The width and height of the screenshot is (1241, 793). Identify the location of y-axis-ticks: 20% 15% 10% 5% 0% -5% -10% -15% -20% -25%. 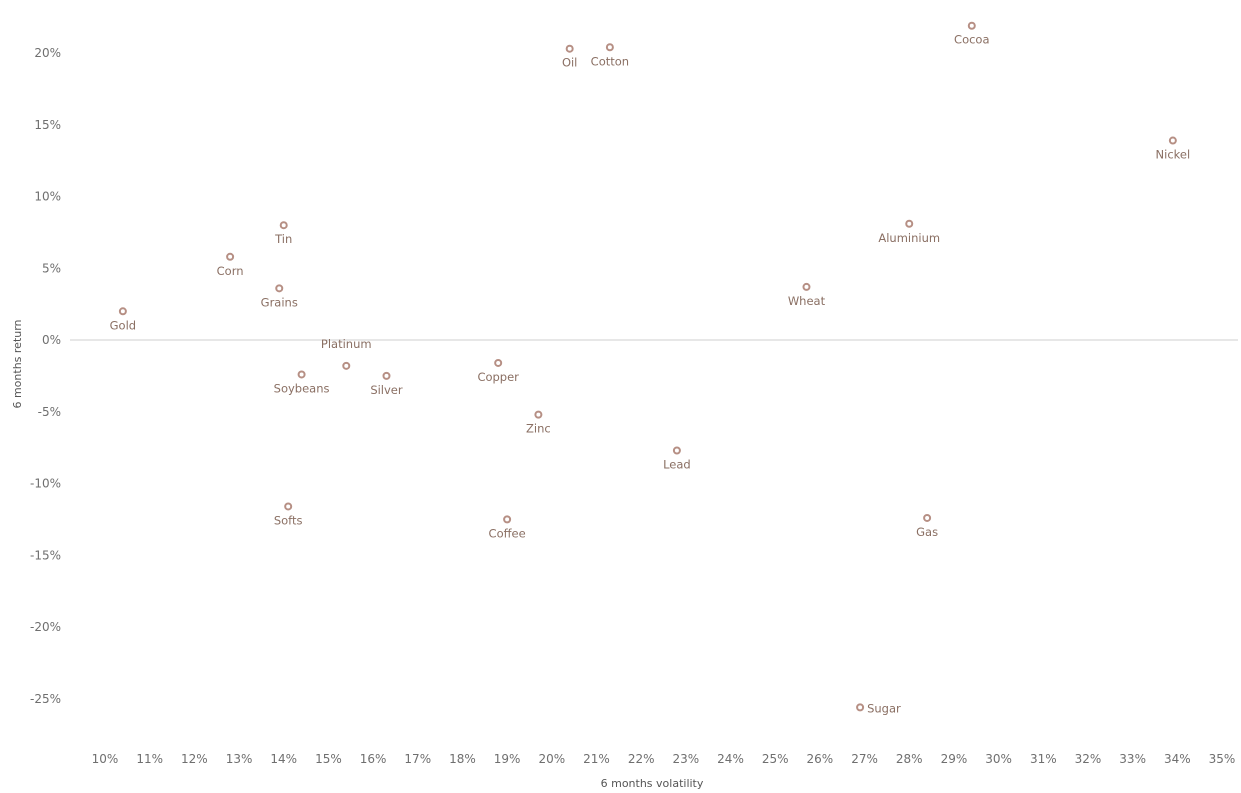
(45, 376).